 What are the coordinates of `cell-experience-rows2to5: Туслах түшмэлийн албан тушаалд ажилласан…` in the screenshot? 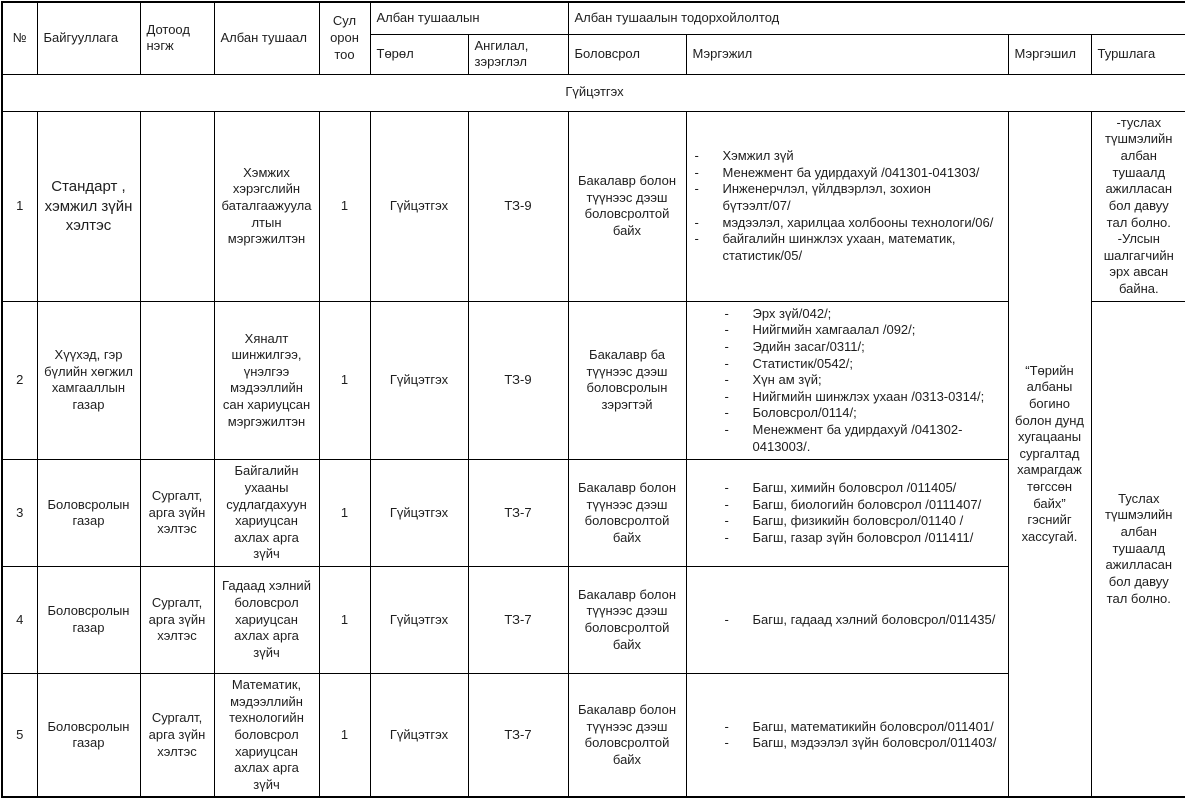 It's located at (1137, 549).